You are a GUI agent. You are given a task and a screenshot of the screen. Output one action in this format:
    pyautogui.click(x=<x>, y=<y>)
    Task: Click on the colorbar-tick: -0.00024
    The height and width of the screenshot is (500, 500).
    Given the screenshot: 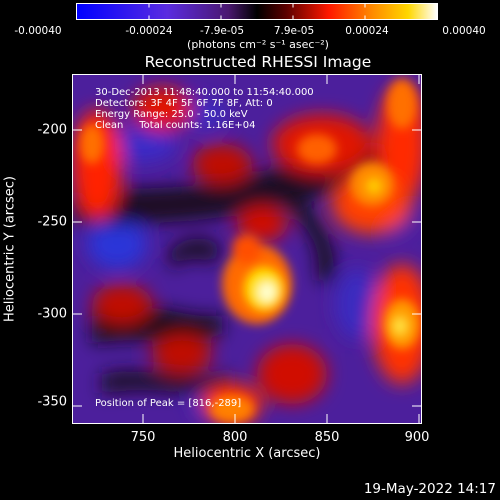 What is the action you would take?
    pyautogui.click(x=149, y=31)
    